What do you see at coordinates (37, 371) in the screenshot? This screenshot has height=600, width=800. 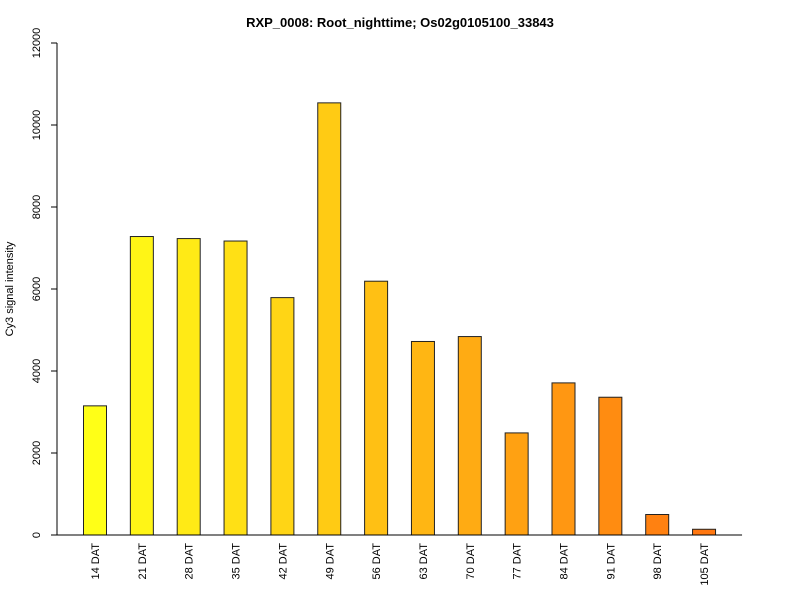 I see `y-tick-label: 4000` at bounding box center [37, 371].